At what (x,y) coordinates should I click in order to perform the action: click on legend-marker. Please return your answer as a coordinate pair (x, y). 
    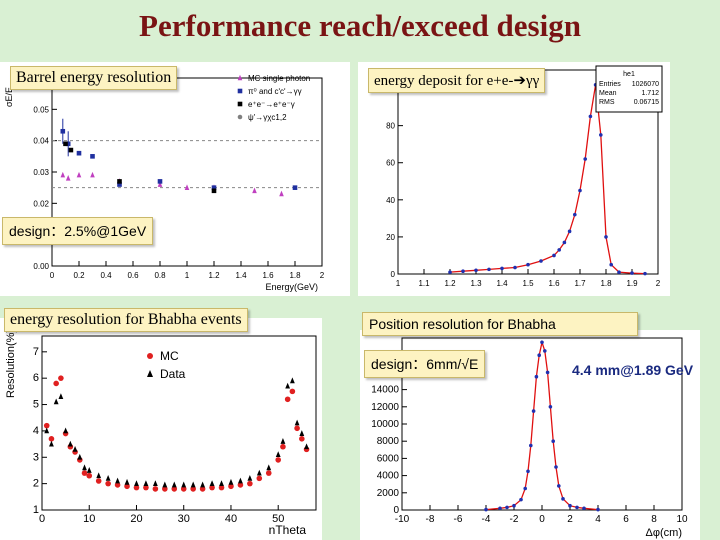
    Looking at the image, I should click on (150, 356).